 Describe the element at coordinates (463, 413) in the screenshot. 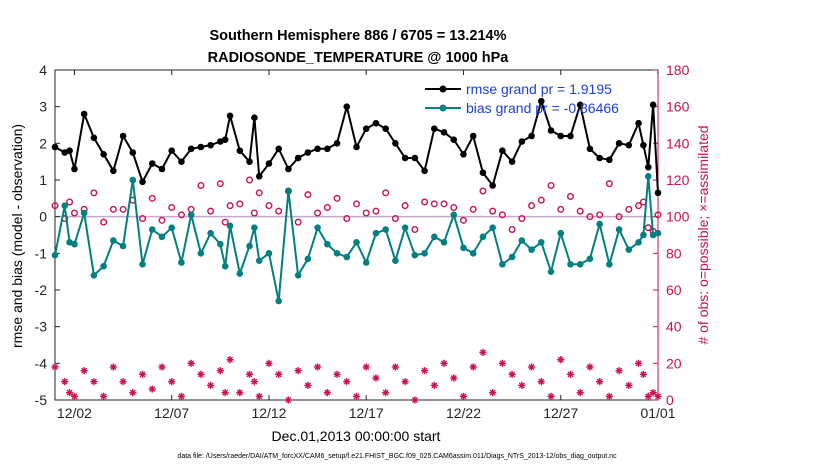

I see `x-tick-label: 12/22` at that location.